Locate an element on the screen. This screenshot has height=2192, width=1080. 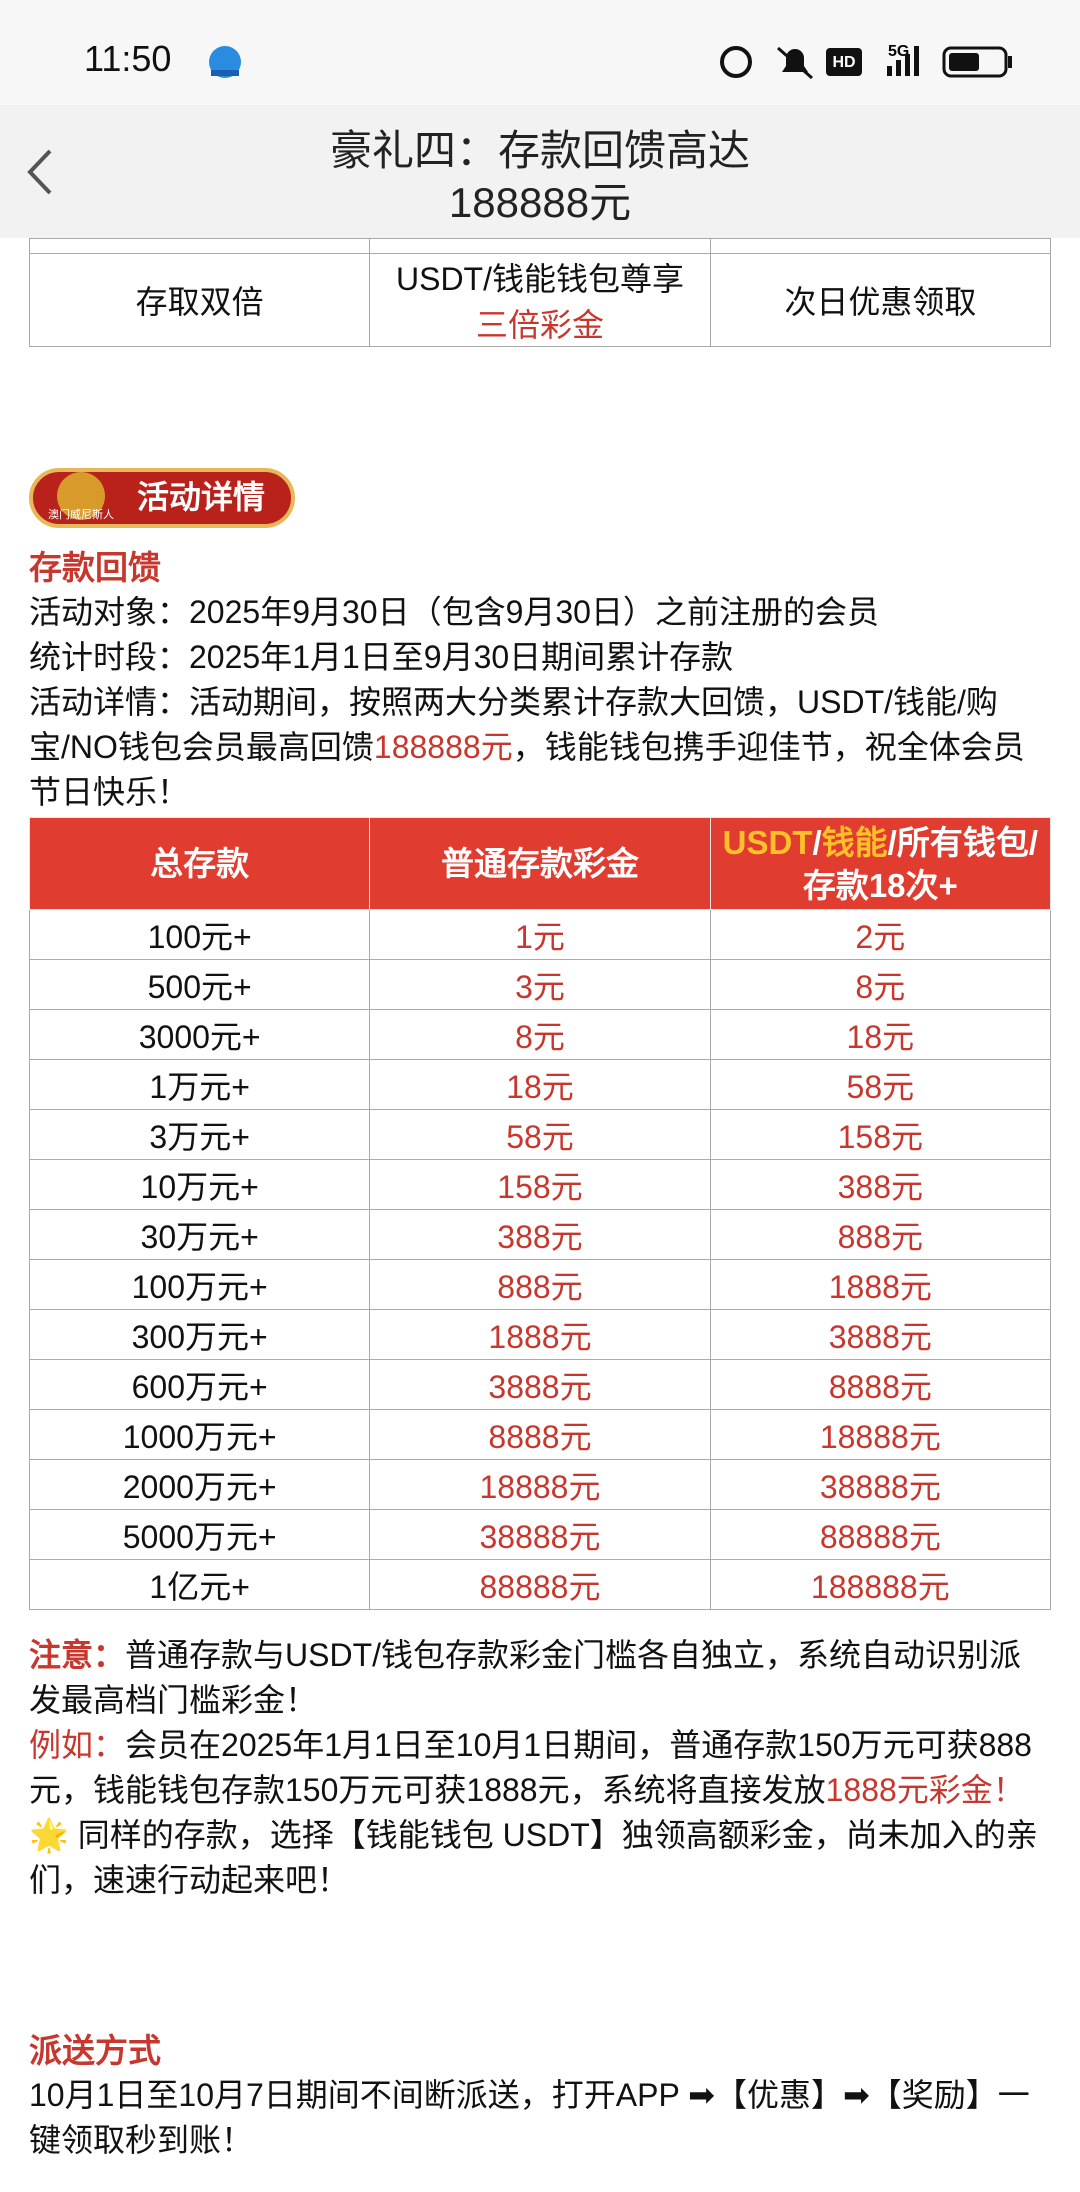
table-row: 2000万元+ 18888元 38888元 is located at coordinates (540, 1484).